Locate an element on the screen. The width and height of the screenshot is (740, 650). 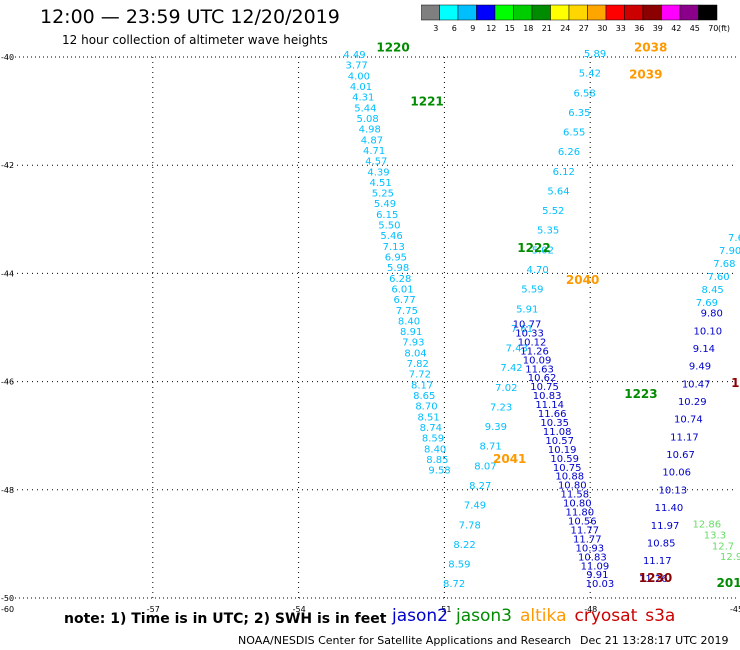
wave-height-value: 11.08 is located at coordinates (557, 432).